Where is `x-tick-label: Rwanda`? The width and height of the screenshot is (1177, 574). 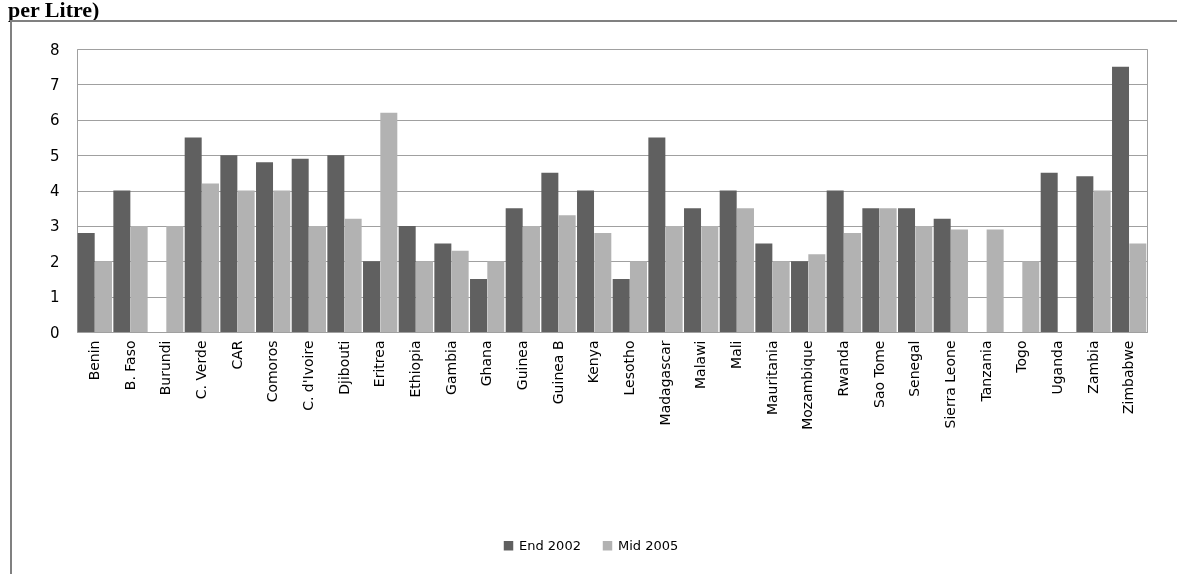
x-tick-label: Rwanda is located at coordinates (842, 368).